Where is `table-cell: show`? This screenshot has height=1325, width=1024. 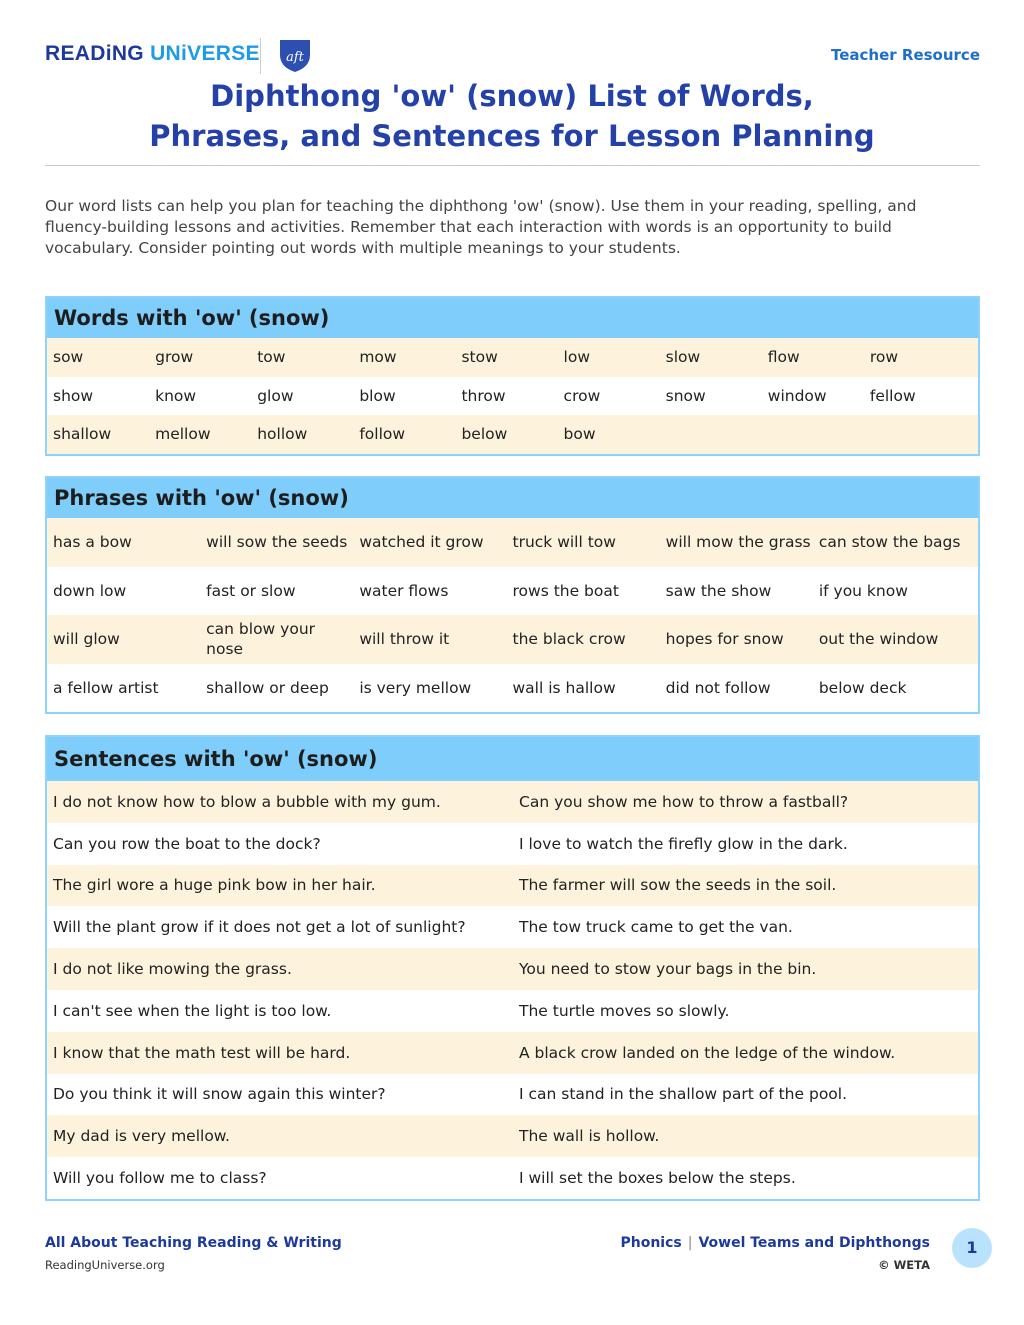
table-cell: show is located at coordinates (73, 395).